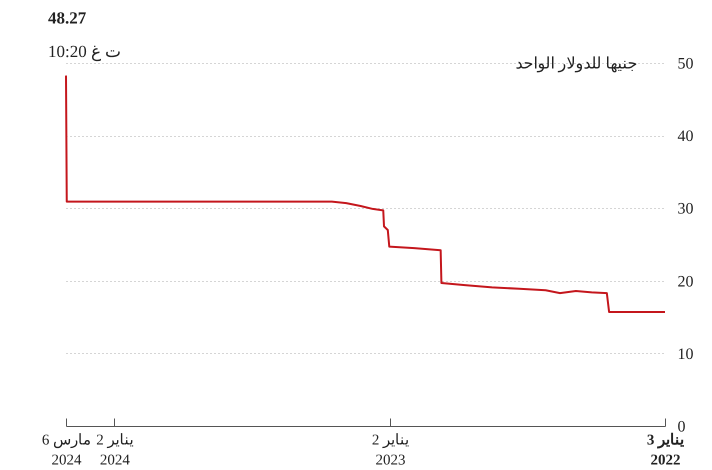 This screenshot has width=712, height=470. I want to click on y-tick-label: 0, so click(682, 427).